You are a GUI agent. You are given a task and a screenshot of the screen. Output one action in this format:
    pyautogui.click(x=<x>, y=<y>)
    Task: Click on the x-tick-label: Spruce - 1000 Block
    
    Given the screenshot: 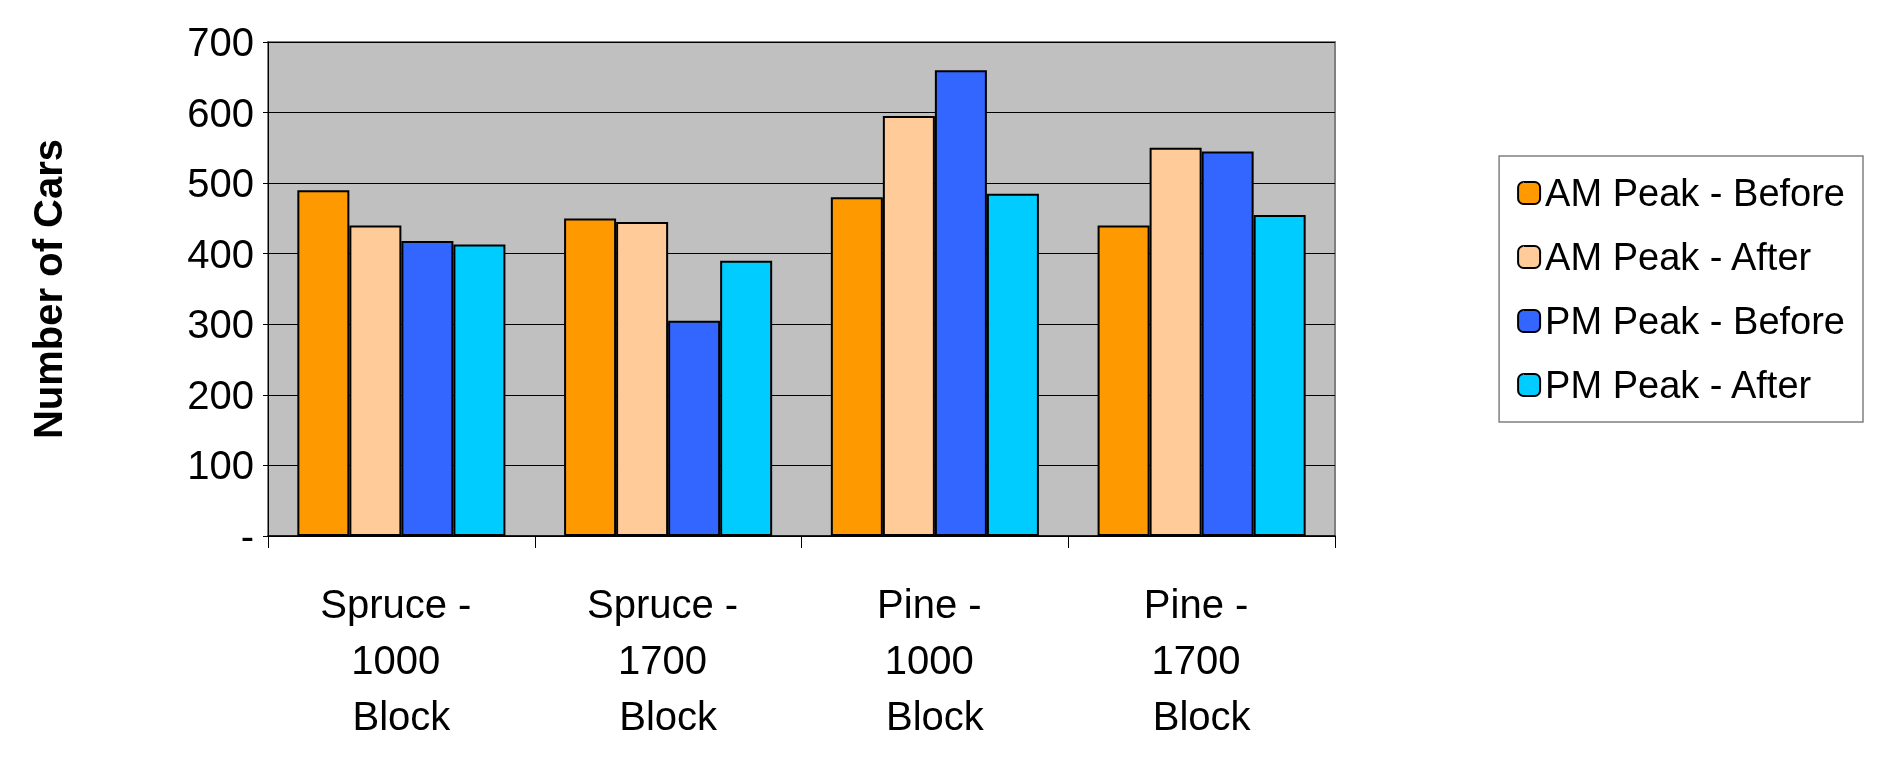 What is the action you would take?
    pyautogui.click(x=401, y=660)
    